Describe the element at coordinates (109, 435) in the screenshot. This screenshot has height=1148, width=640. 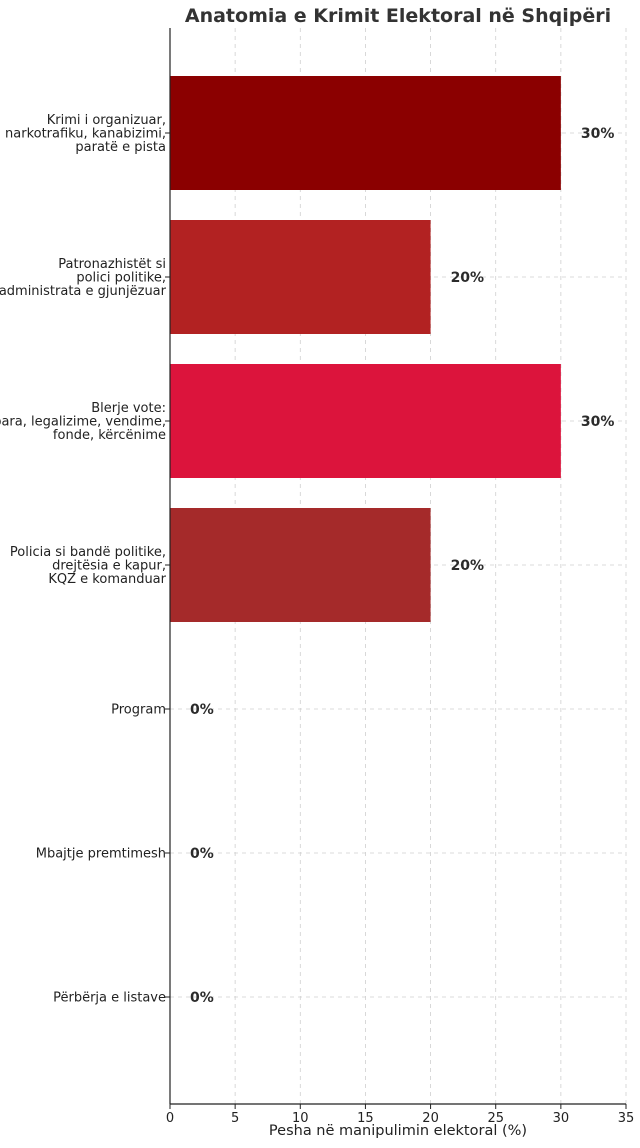
I see `category-label-line: fonde, kërcënime` at that location.